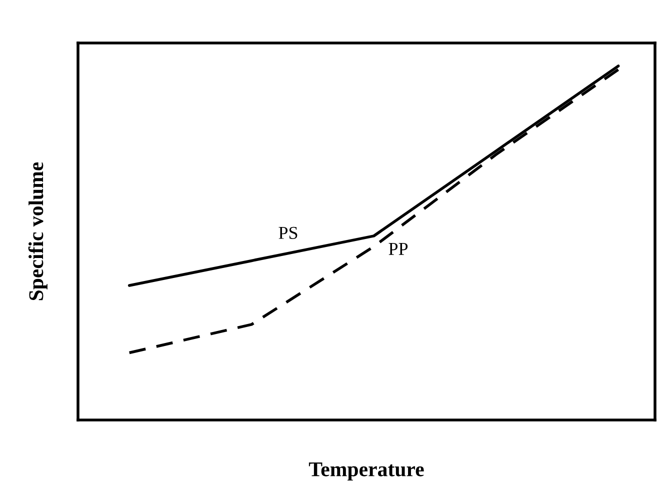 The height and width of the screenshot is (487, 660). What do you see at coordinates (398, 249) in the screenshot?
I see `series-label: PP` at bounding box center [398, 249].